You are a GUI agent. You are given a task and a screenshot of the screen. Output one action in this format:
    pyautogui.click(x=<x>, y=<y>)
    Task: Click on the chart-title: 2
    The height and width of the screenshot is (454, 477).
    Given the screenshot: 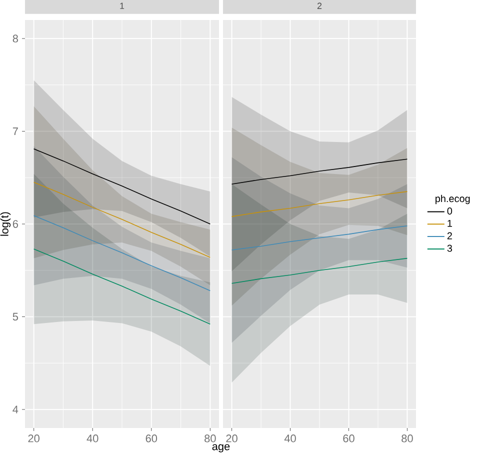 What is the action you would take?
    pyautogui.click(x=319, y=5)
    